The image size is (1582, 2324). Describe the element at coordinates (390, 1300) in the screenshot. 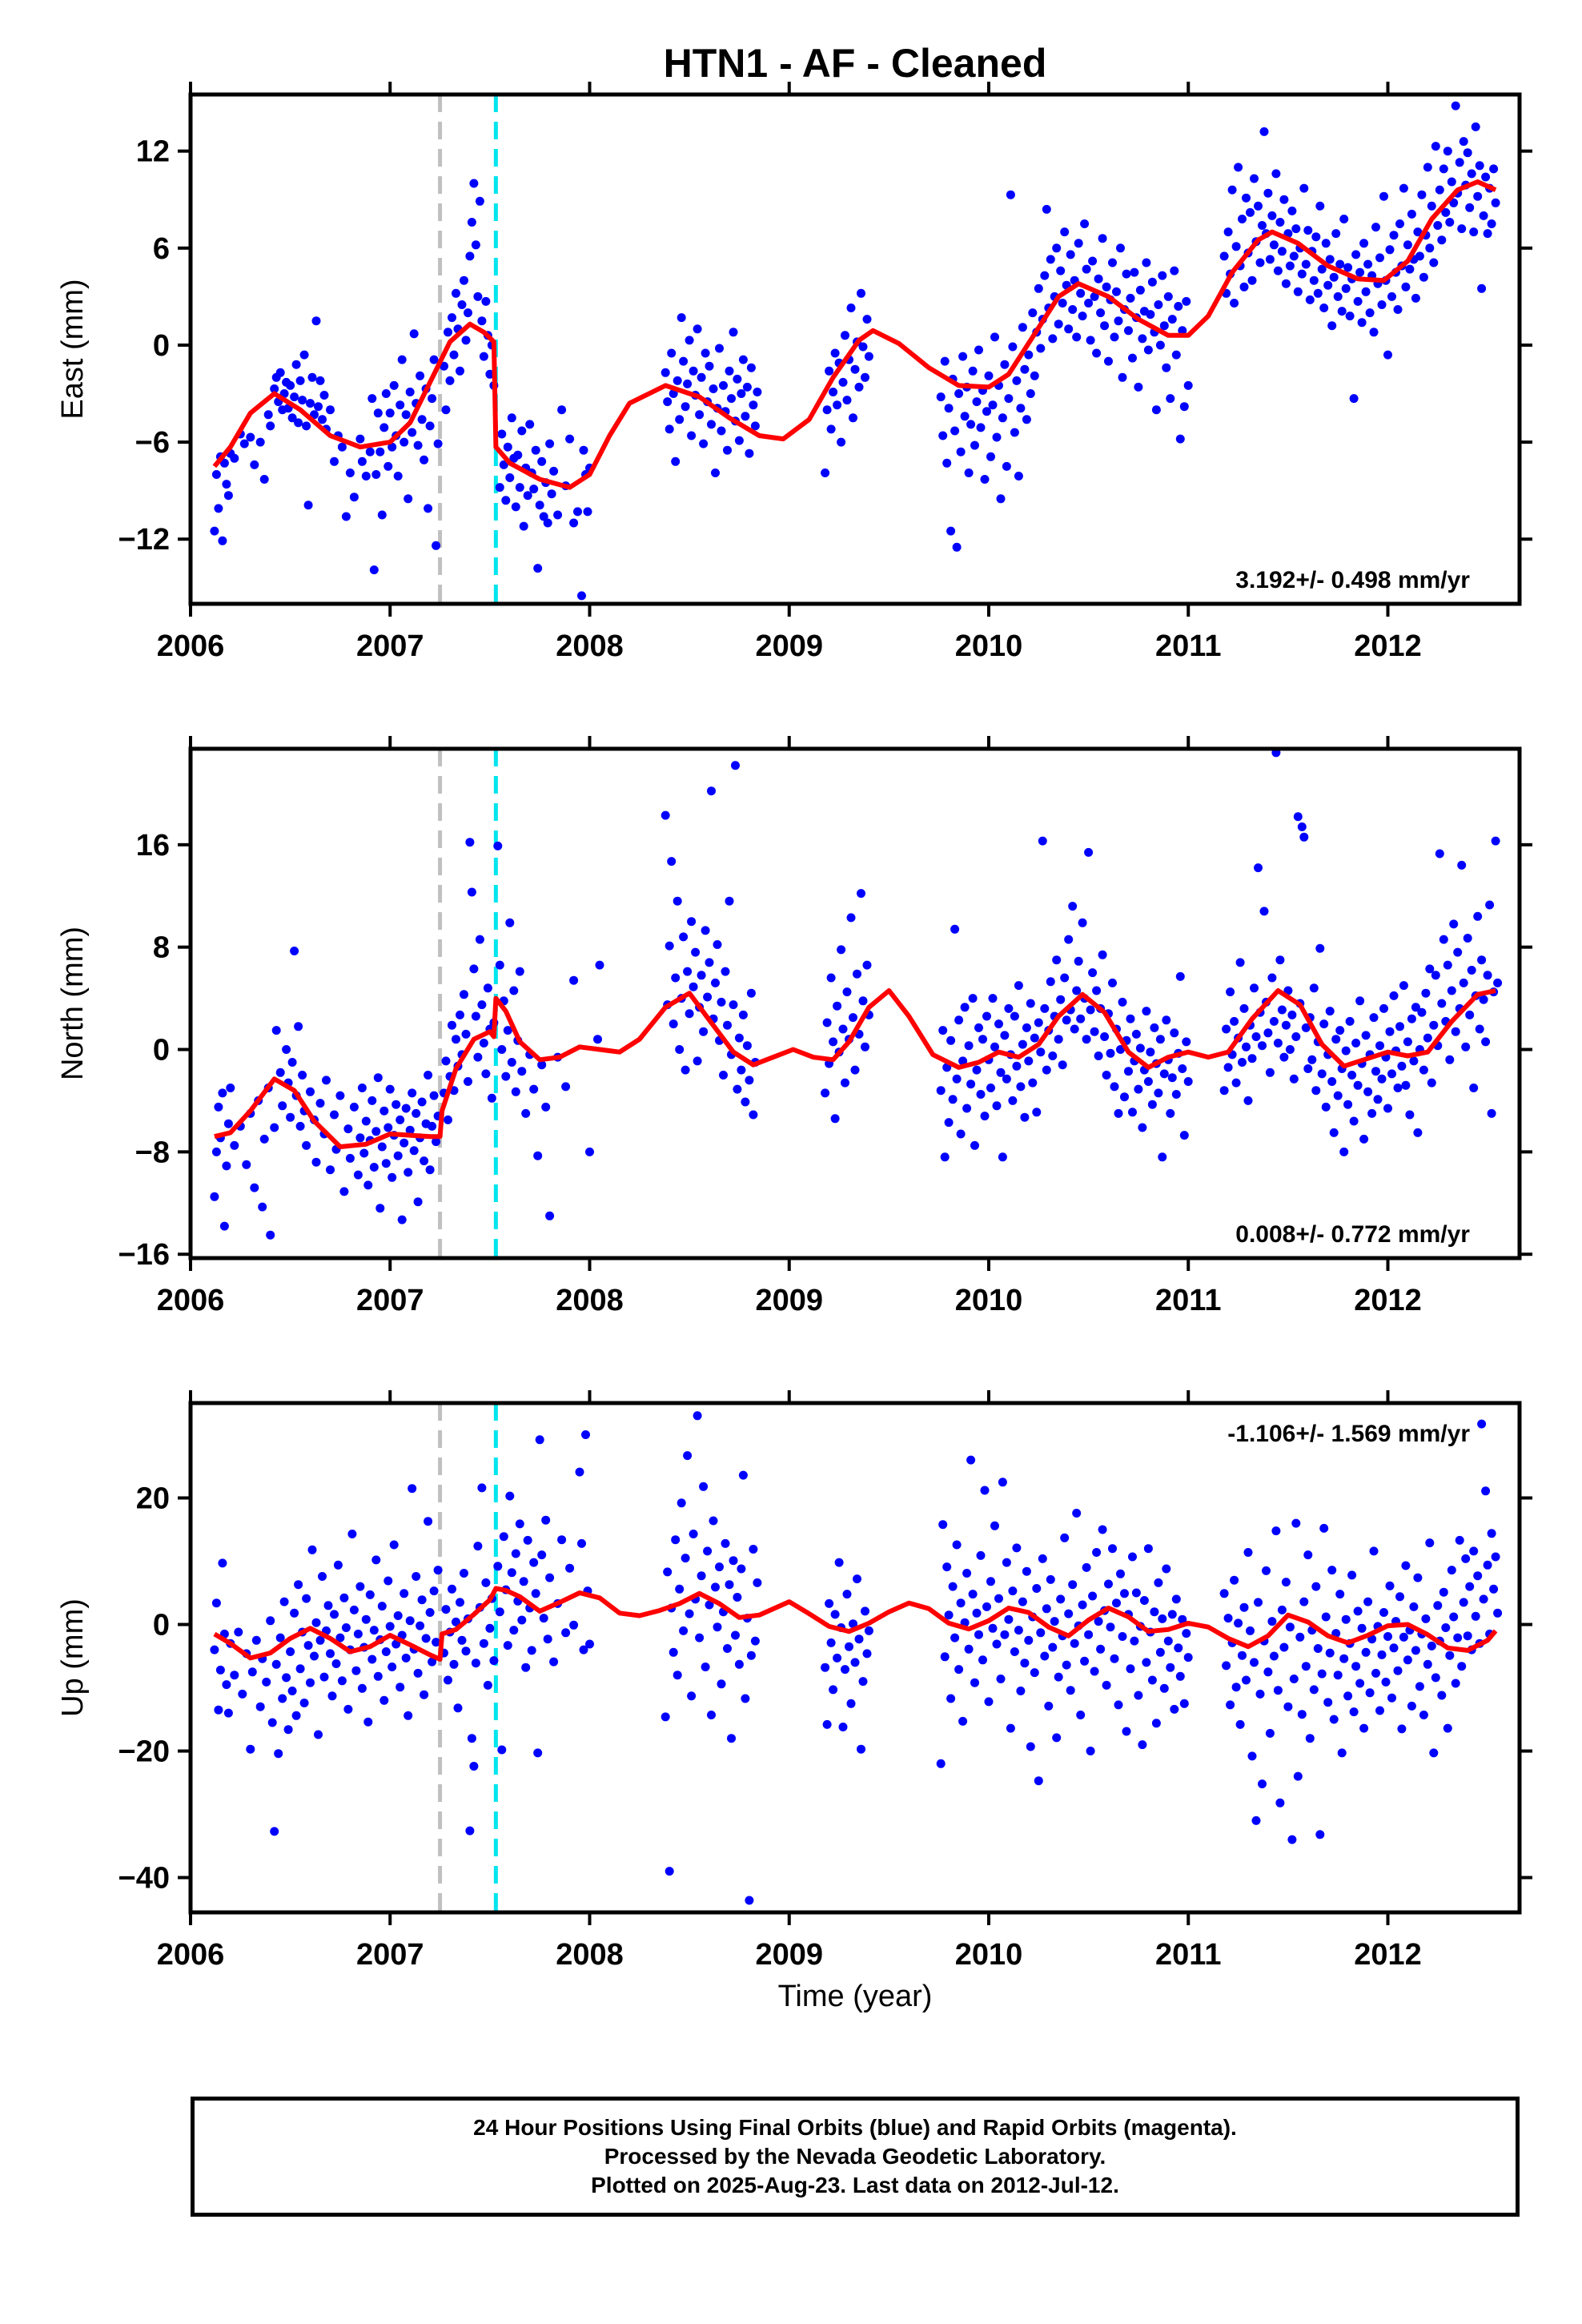

I see `x-tick-label: 2007` at that location.